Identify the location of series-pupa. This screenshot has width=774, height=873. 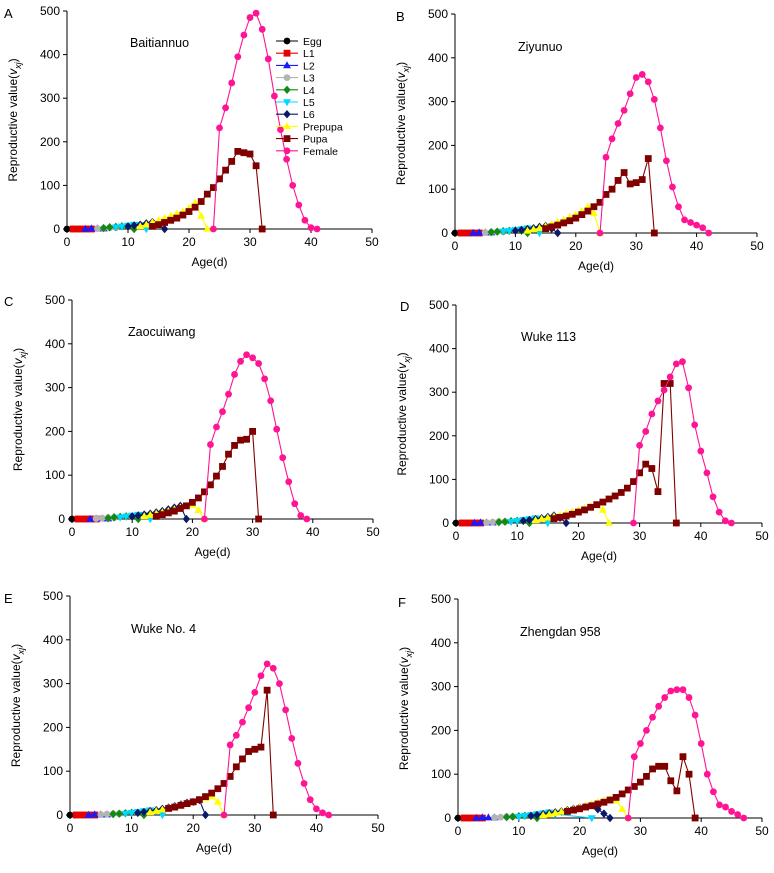
(600, 196).